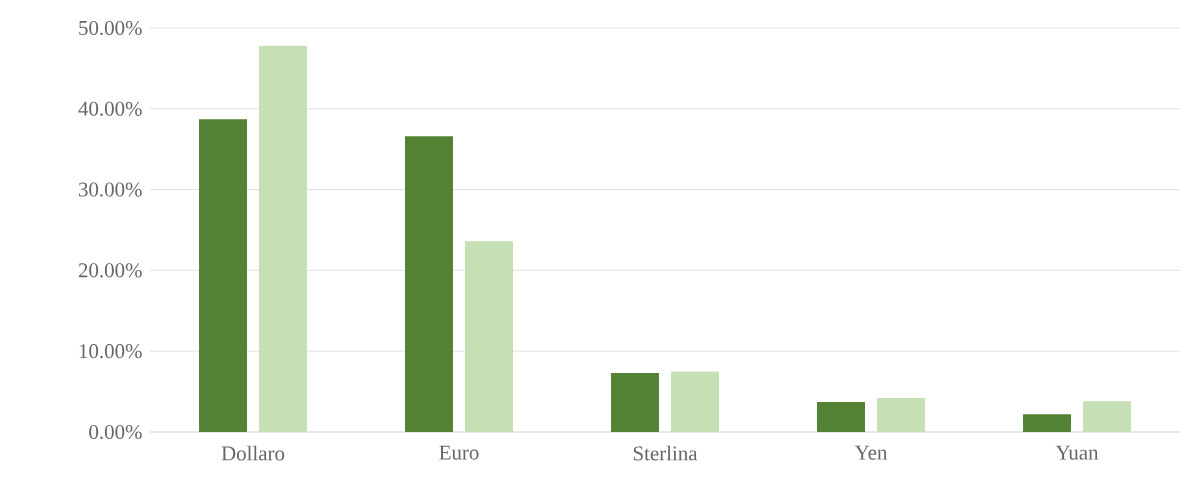  Describe the element at coordinates (1077, 452) in the screenshot. I see `x-tick-label: Yuan` at that location.